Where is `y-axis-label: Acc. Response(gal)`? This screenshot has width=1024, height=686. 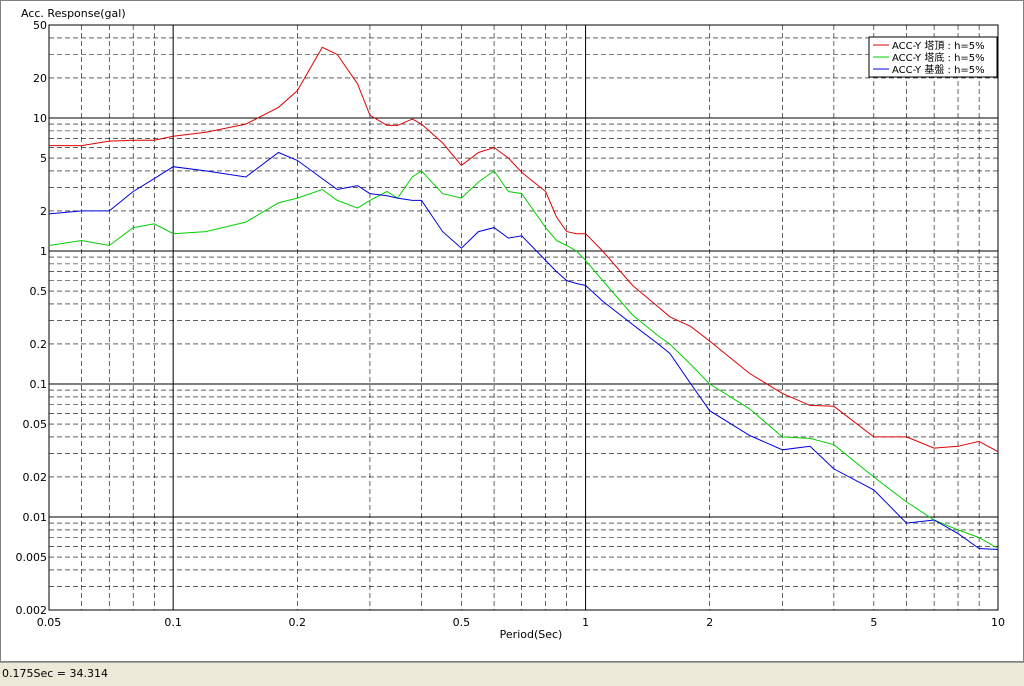 y-axis-label: Acc. Response(gal) is located at coordinates (73, 13).